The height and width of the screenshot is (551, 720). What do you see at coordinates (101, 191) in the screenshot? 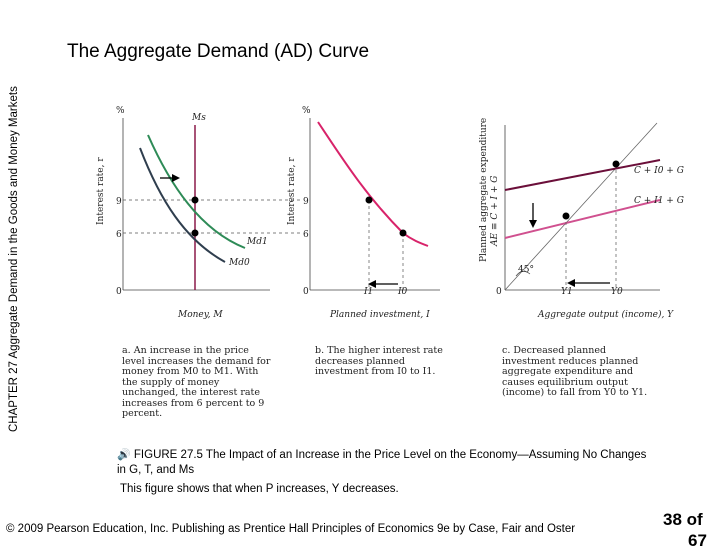
I see `money-y-label: Interest rate, r` at bounding box center [101, 191].